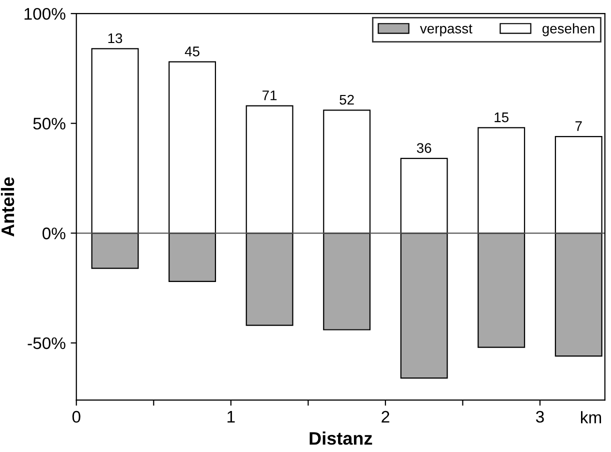 The height and width of the screenshot is (452, 611). I want to click on y-tick-label: 0%, so click(54, 234).